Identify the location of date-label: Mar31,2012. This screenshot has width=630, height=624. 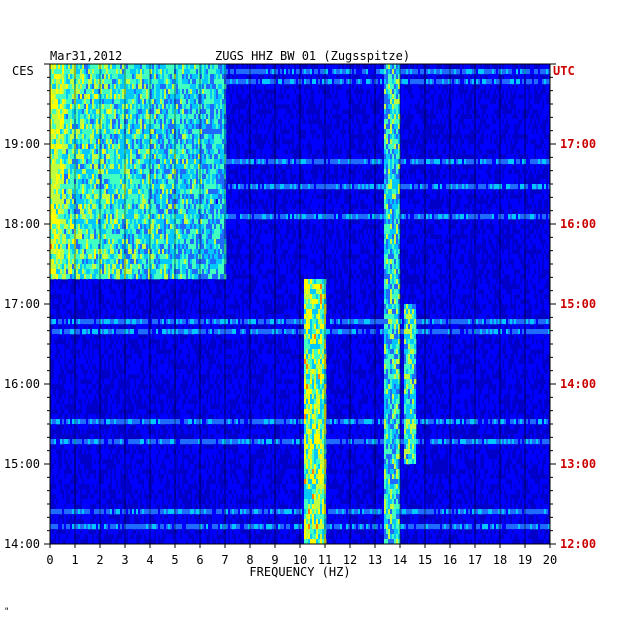
(86, 56).